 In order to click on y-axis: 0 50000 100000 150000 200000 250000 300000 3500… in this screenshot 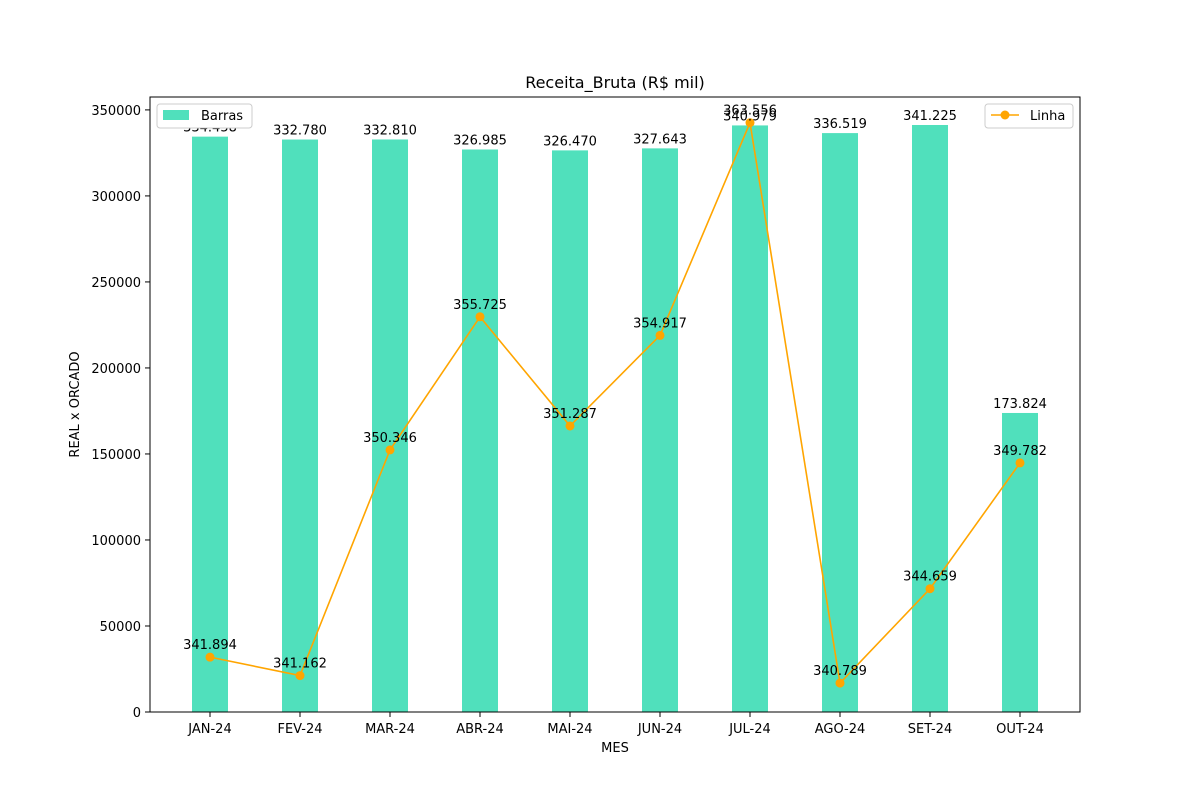, I will do `click(120, 412)`.